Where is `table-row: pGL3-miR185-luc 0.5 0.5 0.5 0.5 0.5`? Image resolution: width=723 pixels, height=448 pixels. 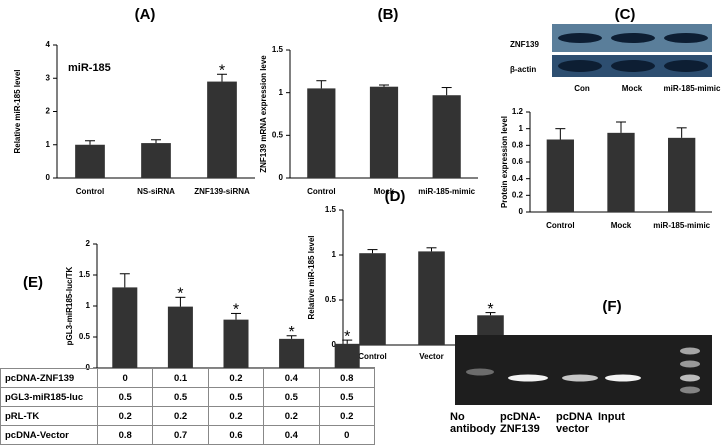 table-row: pGL3-miR185-luc 0.5 0.5 0.5 0.5 0.5 is located at coordinates (188, 397).